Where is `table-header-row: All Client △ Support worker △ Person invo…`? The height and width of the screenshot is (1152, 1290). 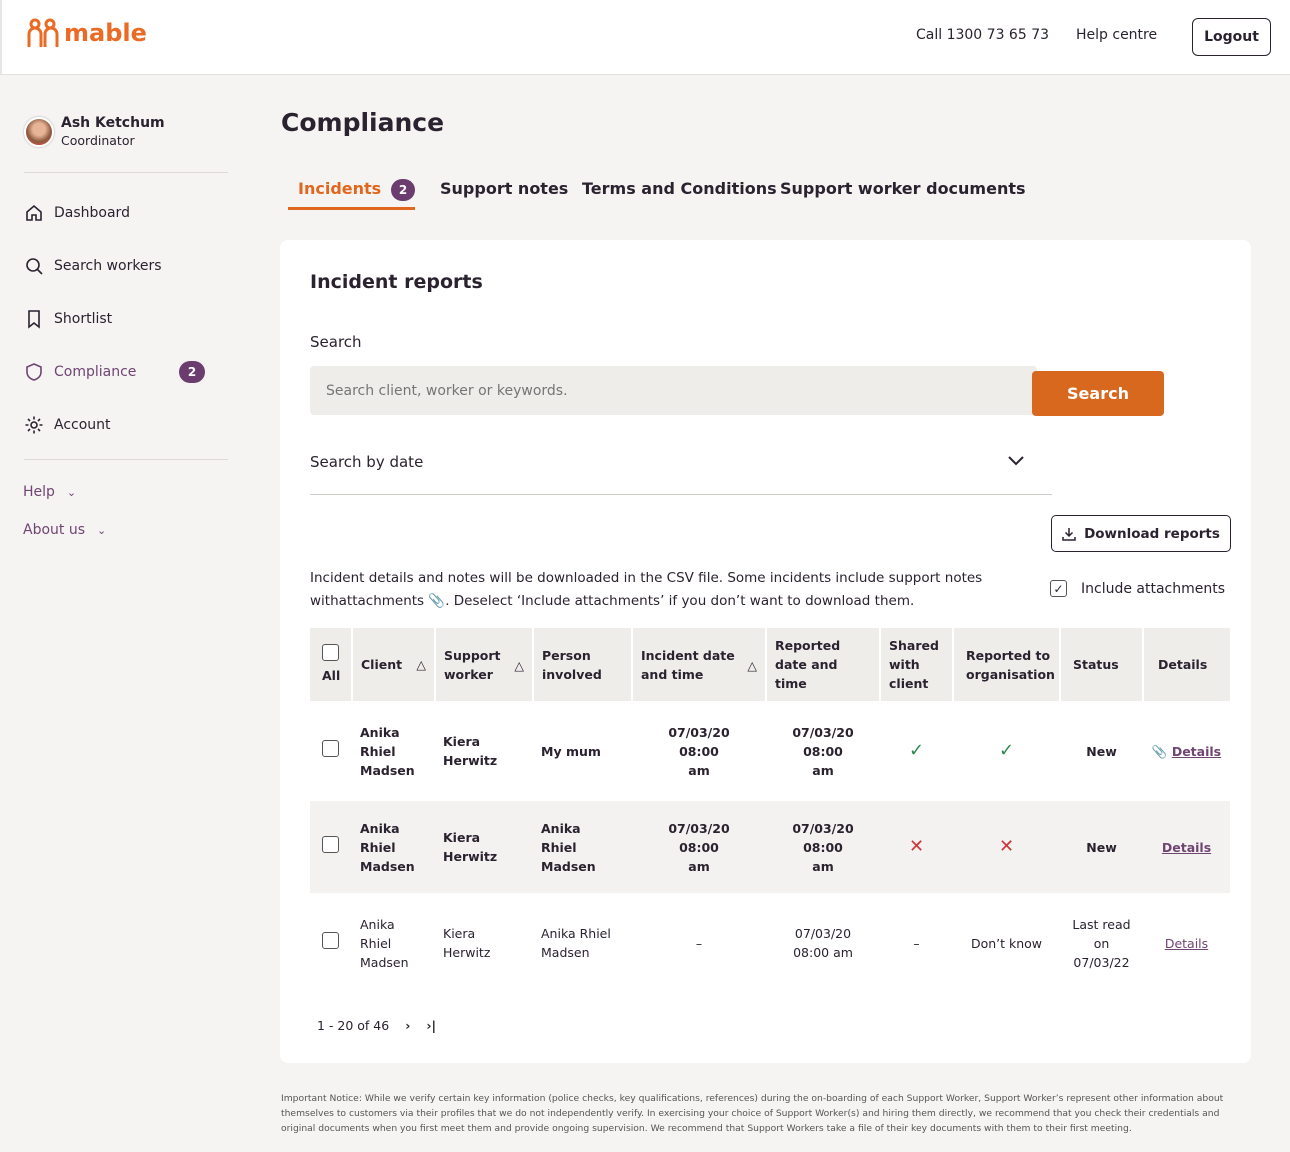
table-header-row: All Client △ Support worker △ Person invo… is located at coordinates (770, 664).